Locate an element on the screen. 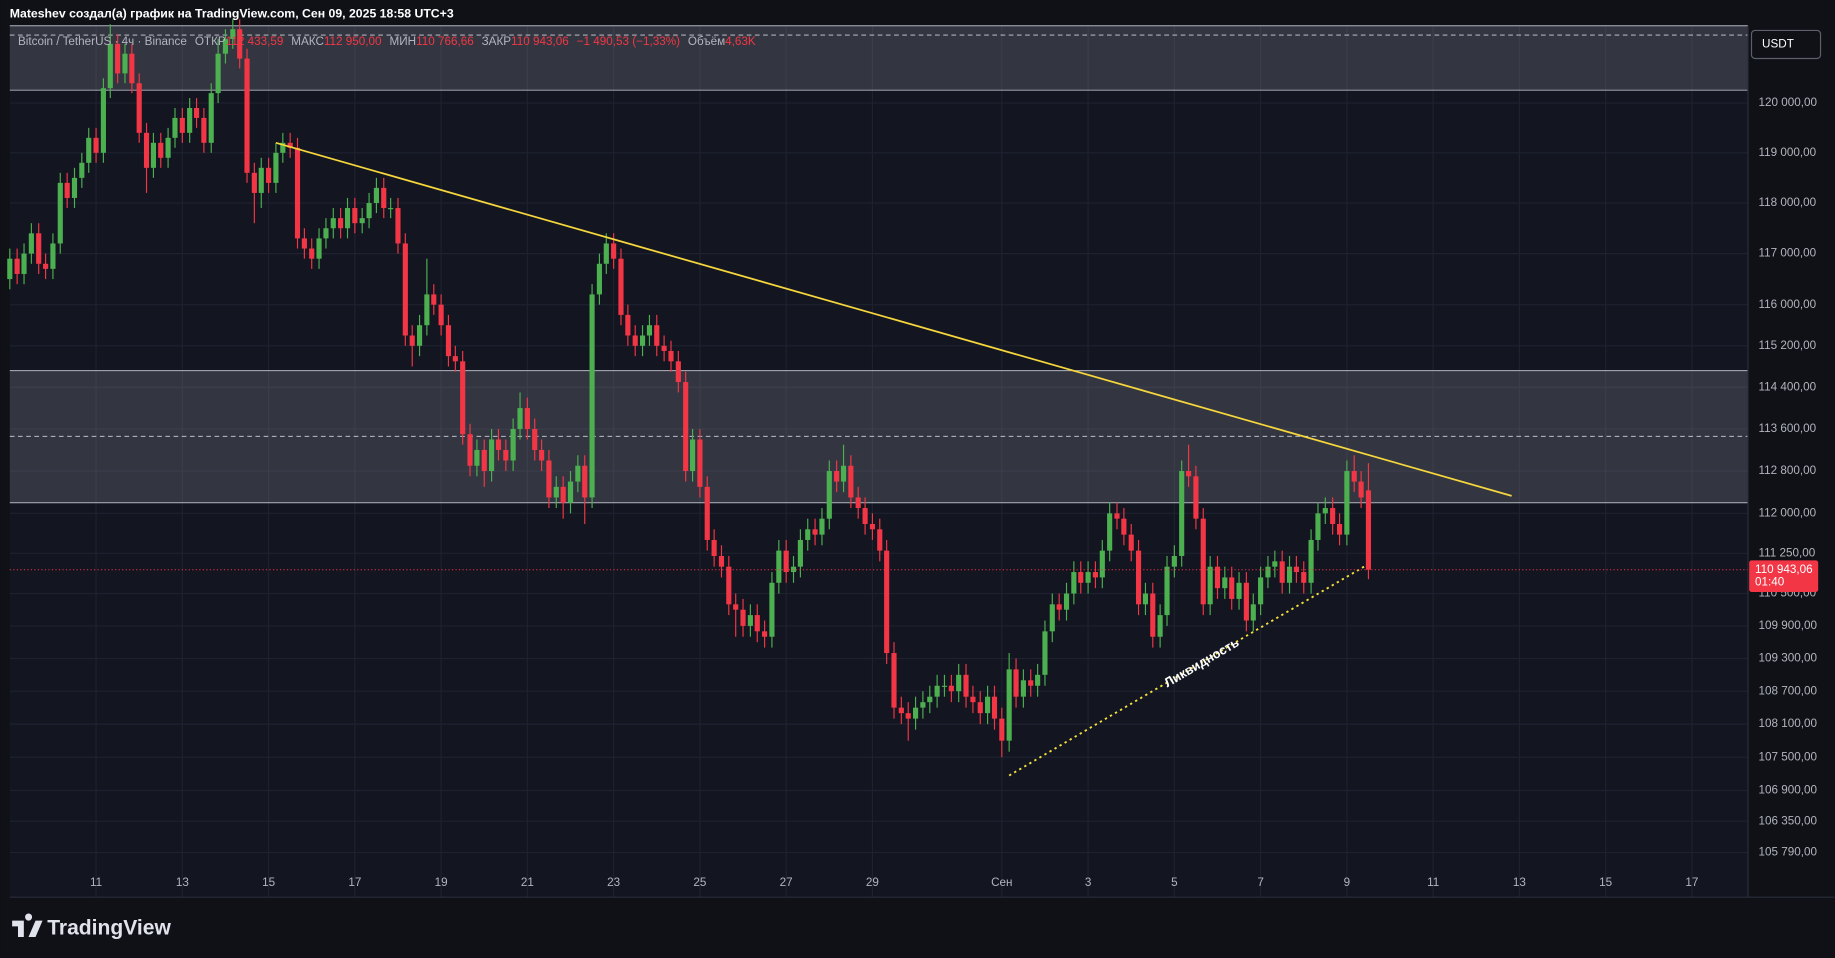  x-tick-label: 23 is located at coordinates (613, 882).